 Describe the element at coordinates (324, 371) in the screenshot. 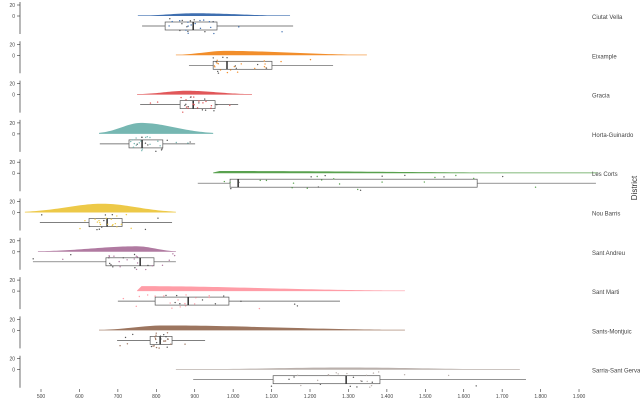

I see `district-row: 20 0 Sarria-Sant Gervasi` at that location.